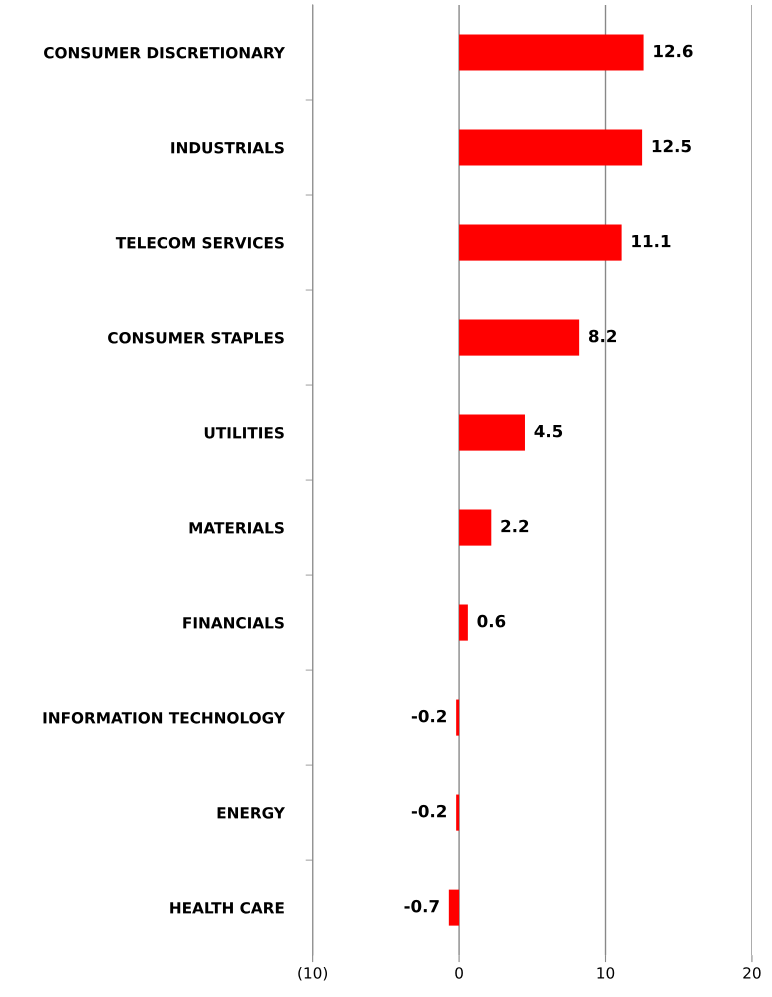 The width and height of the screenshot is (772, 997). I want to click on y-tick-label: TELECOM SERVICES, so click(200, 242).